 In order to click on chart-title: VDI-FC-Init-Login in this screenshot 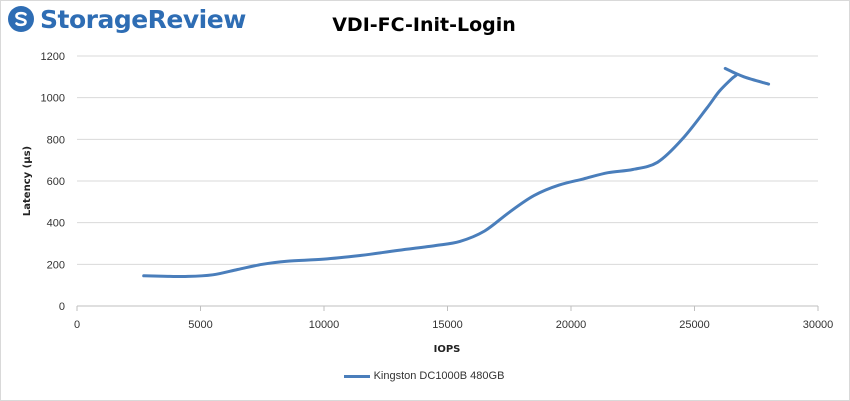, I will do `click(424, 25)`.